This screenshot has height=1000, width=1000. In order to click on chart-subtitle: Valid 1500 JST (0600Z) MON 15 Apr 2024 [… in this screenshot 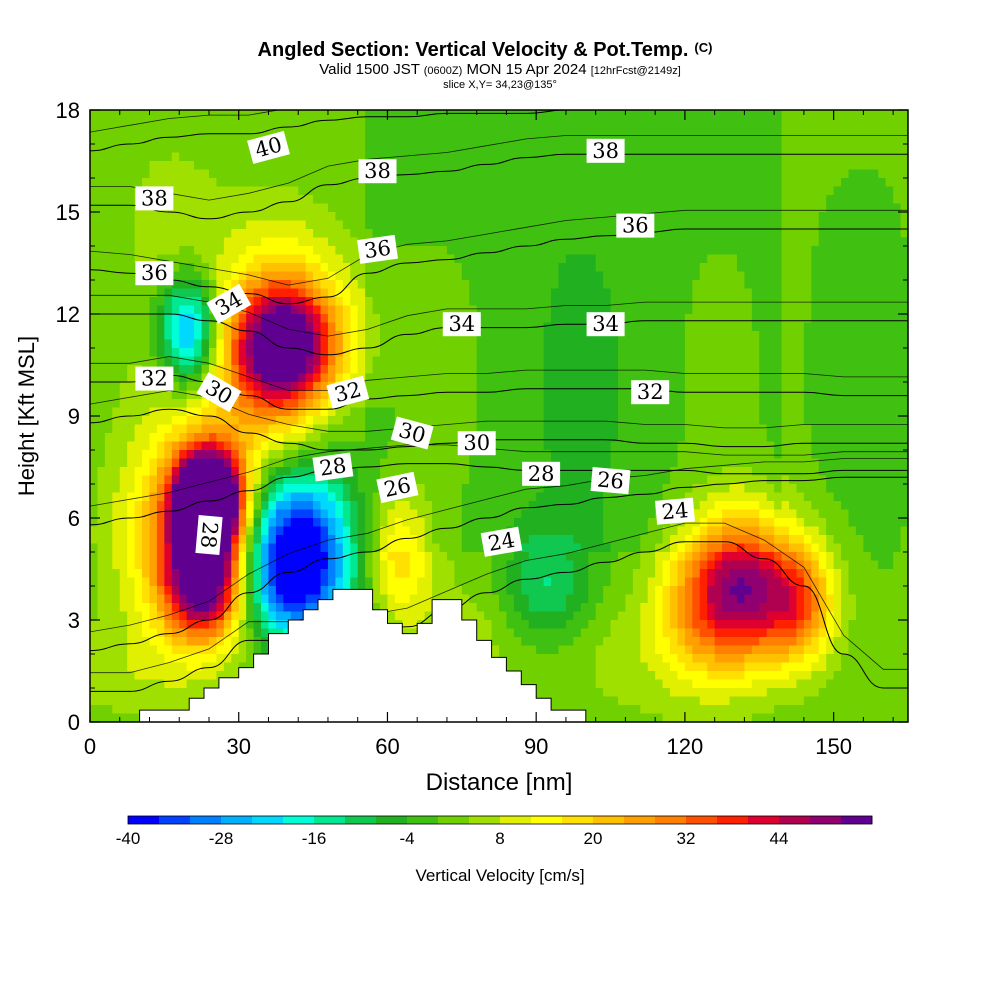, I will do `click(500, 69)`.